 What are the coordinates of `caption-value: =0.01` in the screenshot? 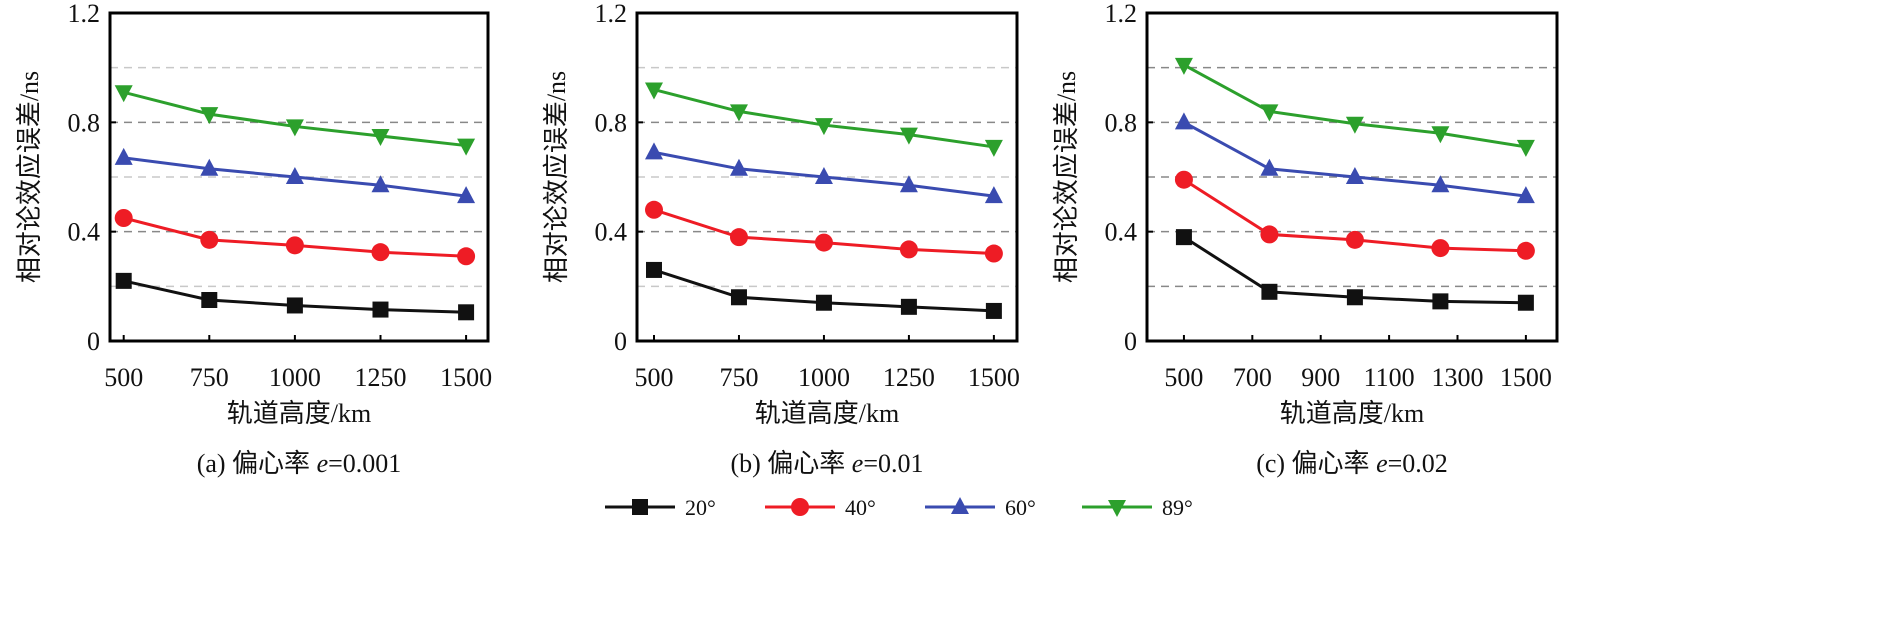 It's located at (893, 463).